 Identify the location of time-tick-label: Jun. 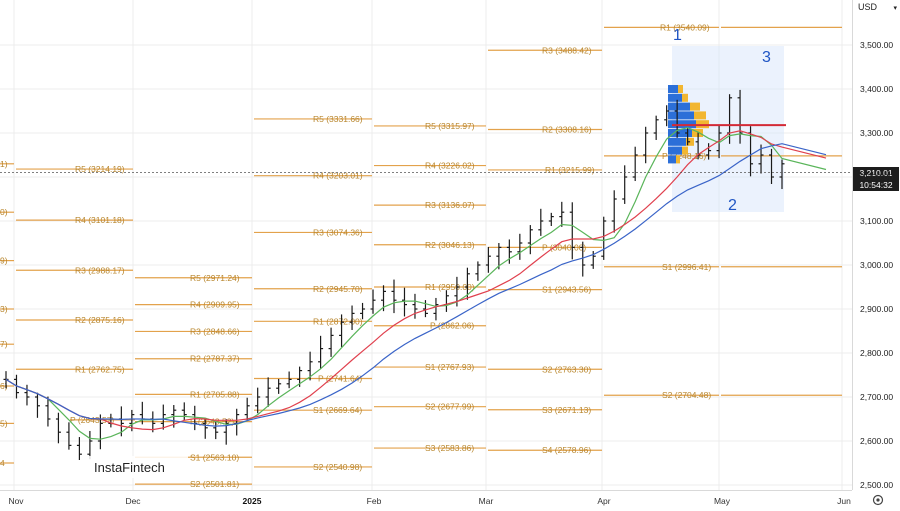
(844, 501).